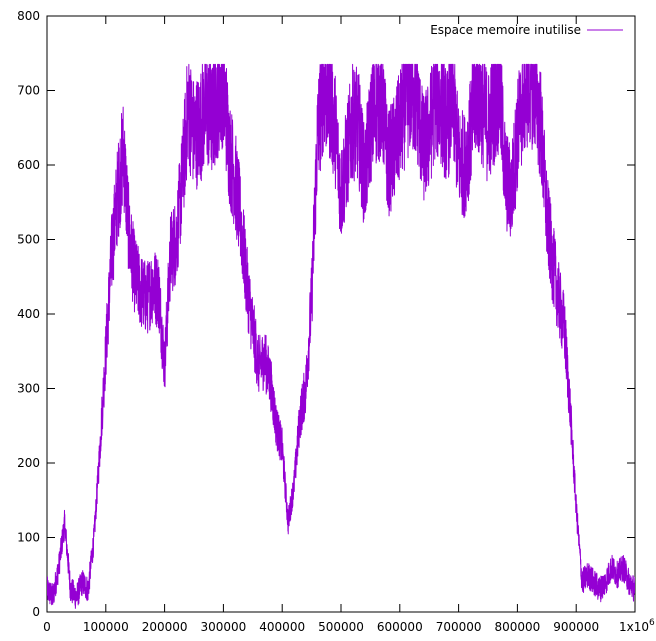 The image size is (656, 641). Describe the element at coordinates (165, 627) in the screenshot. I see `x-tick-label: 200000` at that location.